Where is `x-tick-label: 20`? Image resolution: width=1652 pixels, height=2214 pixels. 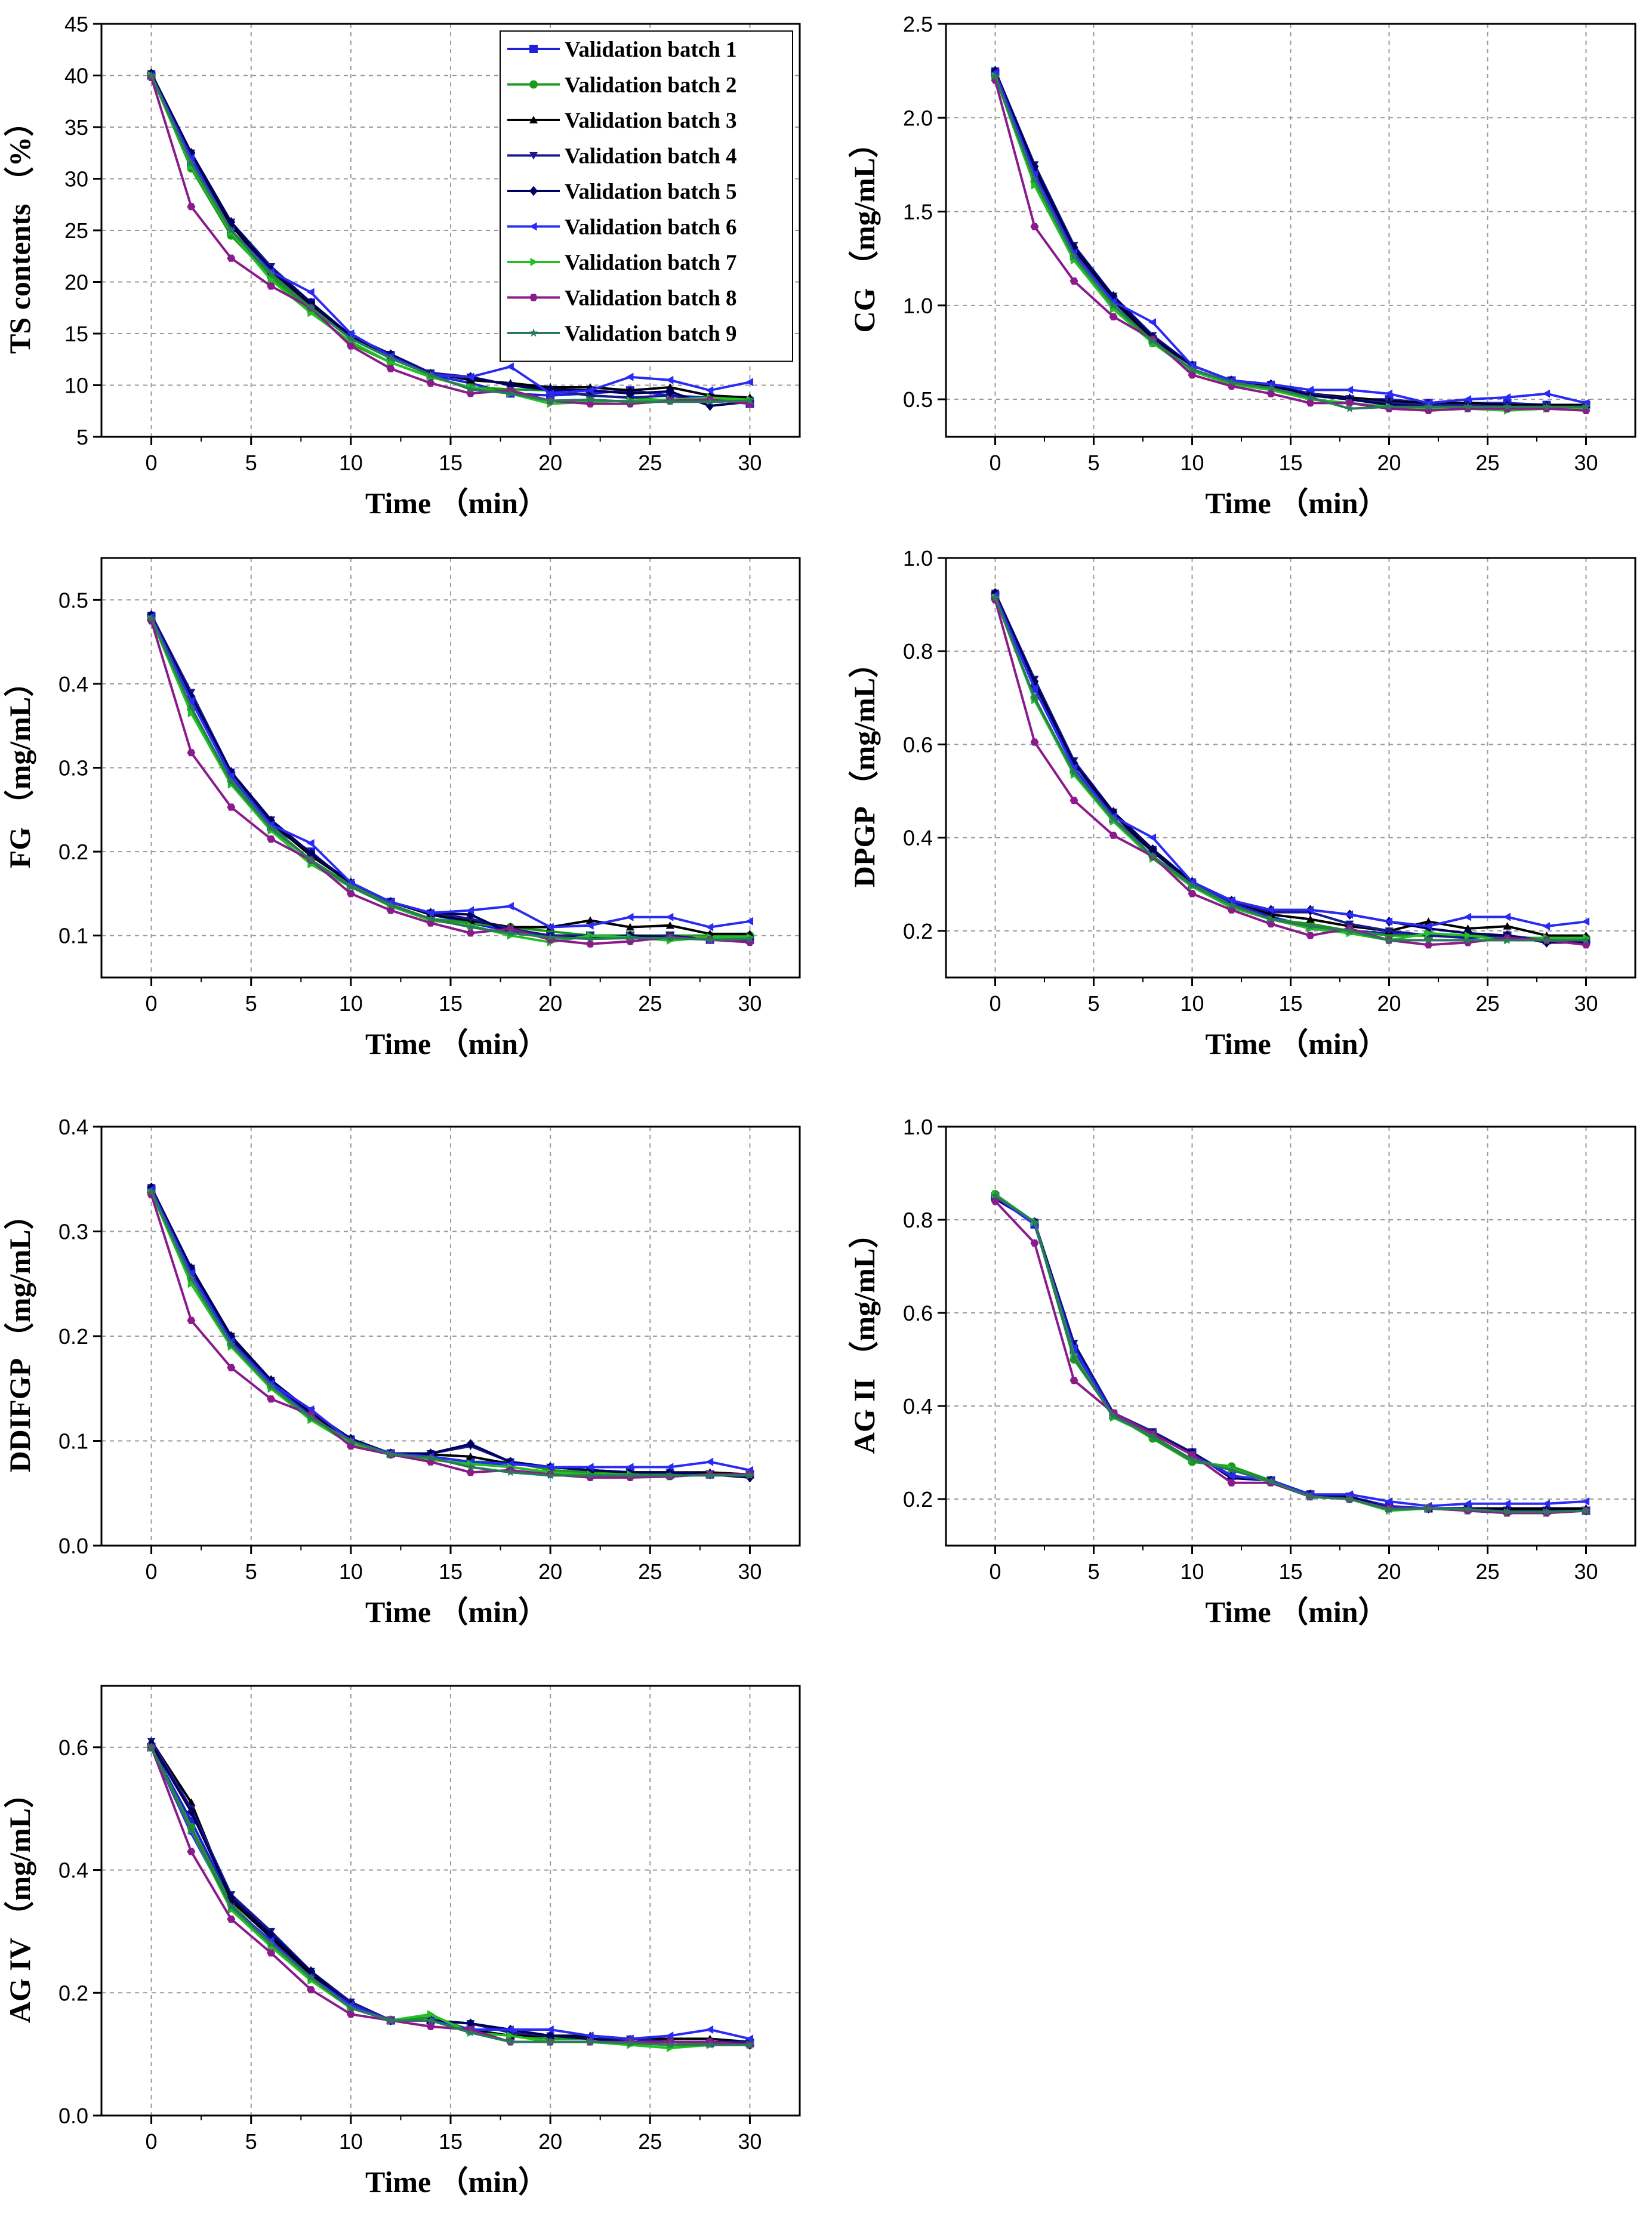
x-tick-label: 20 is located at coordinates (1389, 463).